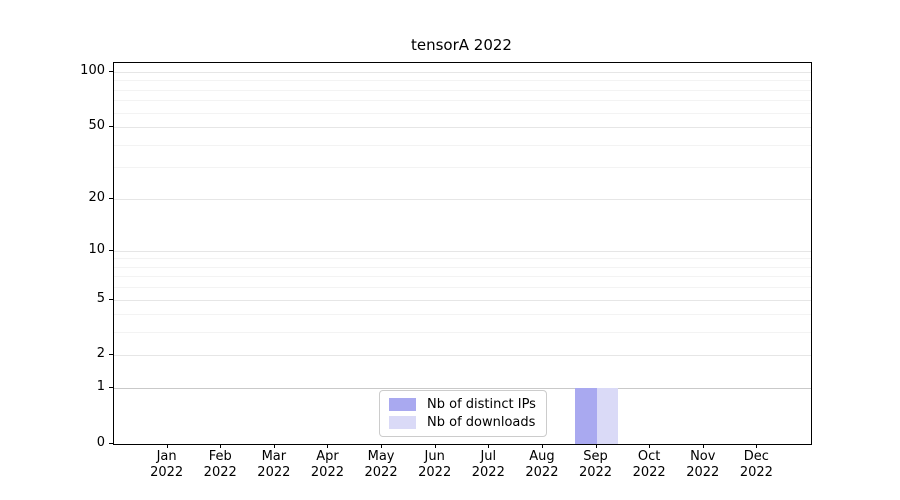 The image size is (900, 500). Describe the element at coordinates (481, 423) in the screenshot. I see `legend-label-downloads: Nb of downloads` at that location.